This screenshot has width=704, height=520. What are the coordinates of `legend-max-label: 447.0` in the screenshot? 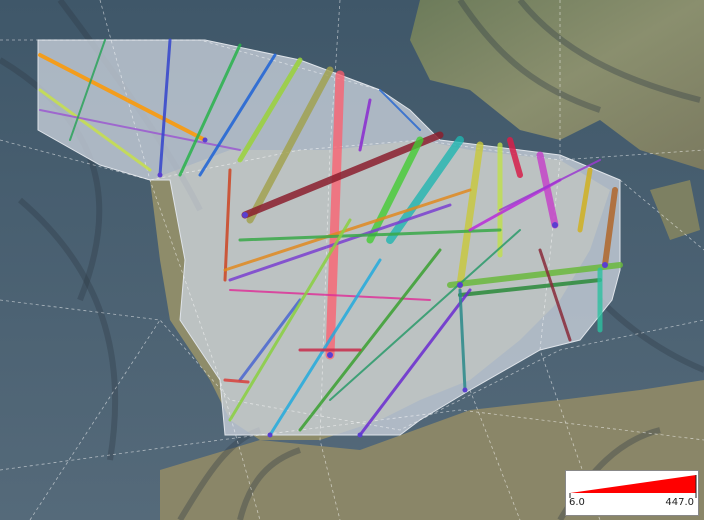 It's located at (679, 502).